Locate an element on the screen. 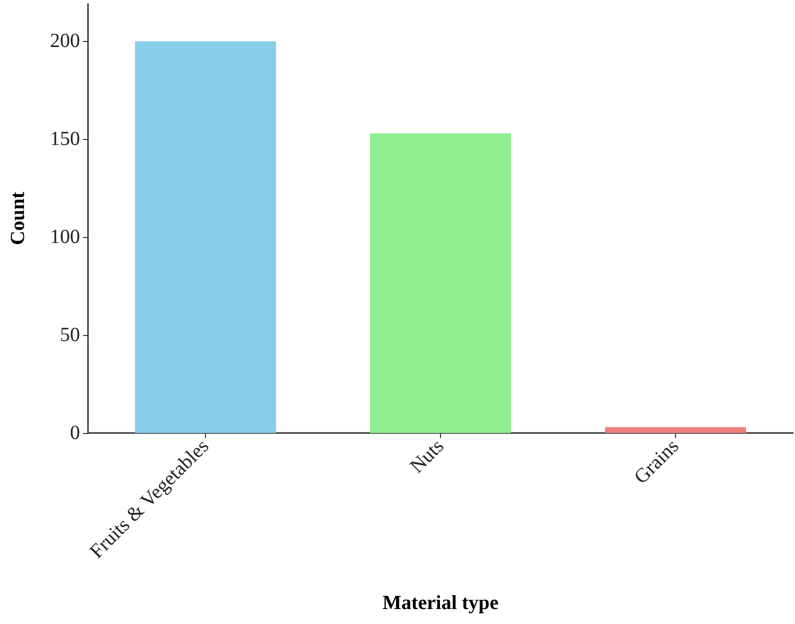  y-tick-label: 100 is located at coordinates (65, 237).